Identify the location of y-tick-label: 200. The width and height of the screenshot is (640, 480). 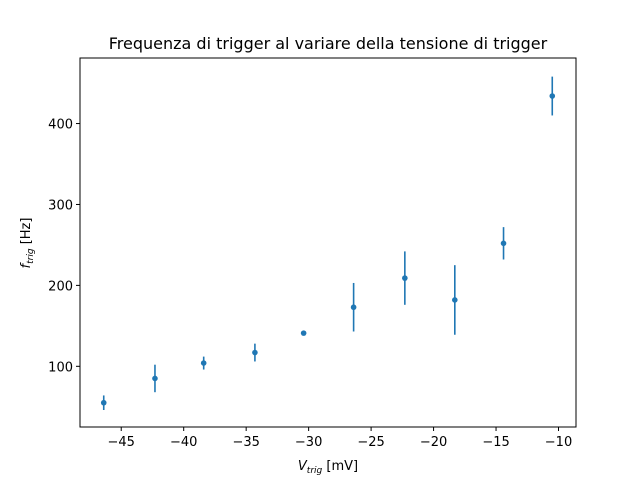
(60, 286).